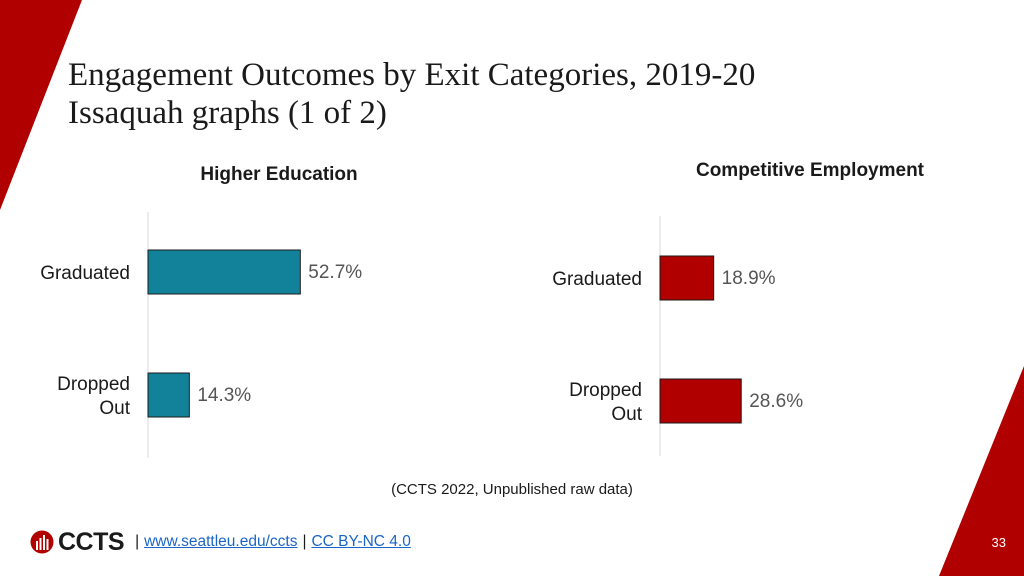 This screenshot has height=576, width=1024. What do you see at coordinates (42, 542) in the screenshot?
I see `ccts-logo-icon` at bounding box center [42, 542].